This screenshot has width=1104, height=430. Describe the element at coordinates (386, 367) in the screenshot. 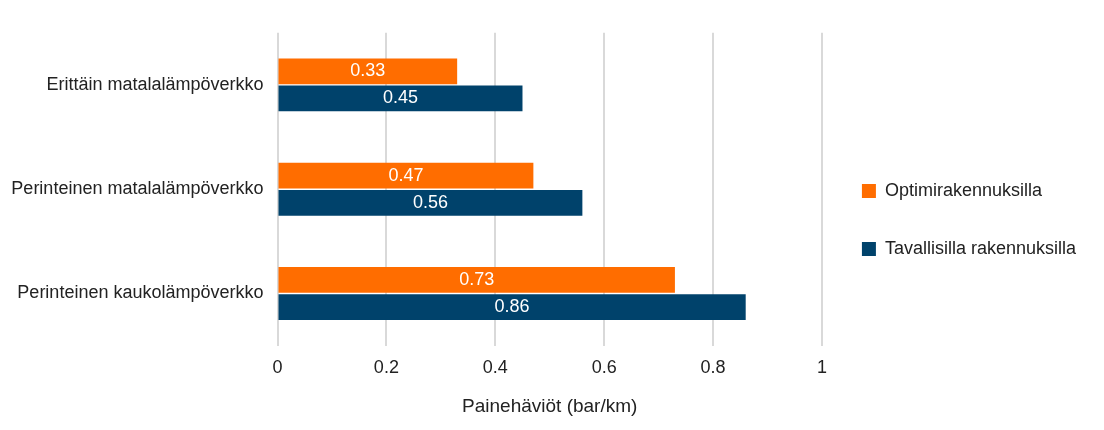

I see `x-tick-label: 0.2` at that location.